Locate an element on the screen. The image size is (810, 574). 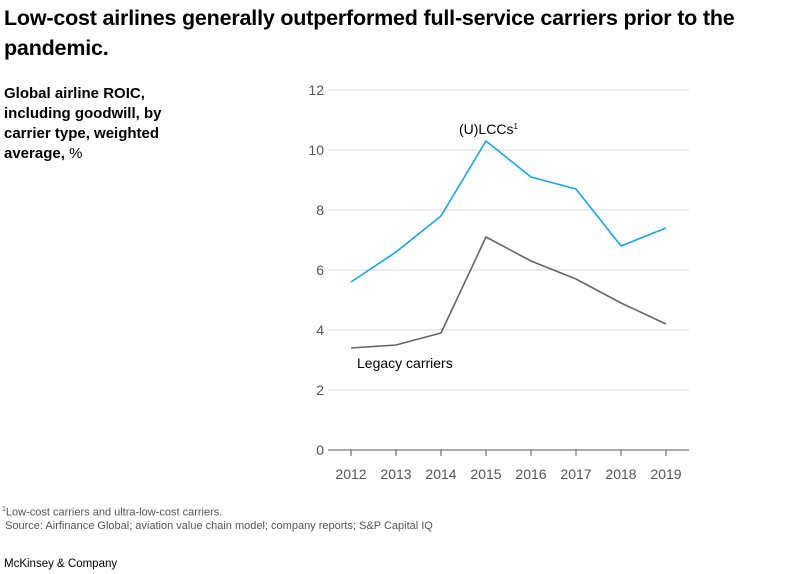
y-tick-10: 10 is located at coordinates (316, 150).